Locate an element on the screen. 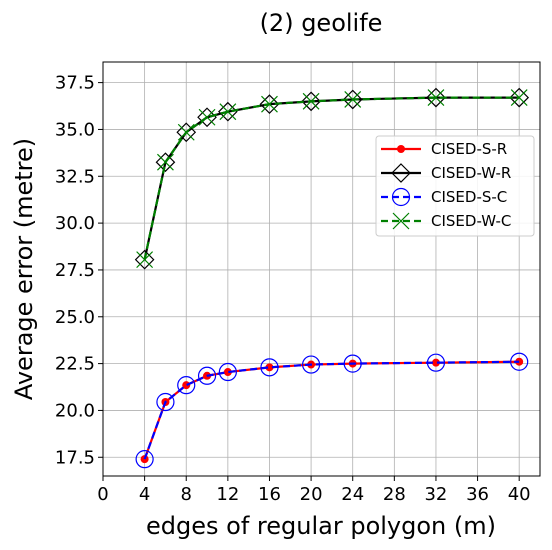  x-tick-label: 4 is located at coordinates (144, 494).